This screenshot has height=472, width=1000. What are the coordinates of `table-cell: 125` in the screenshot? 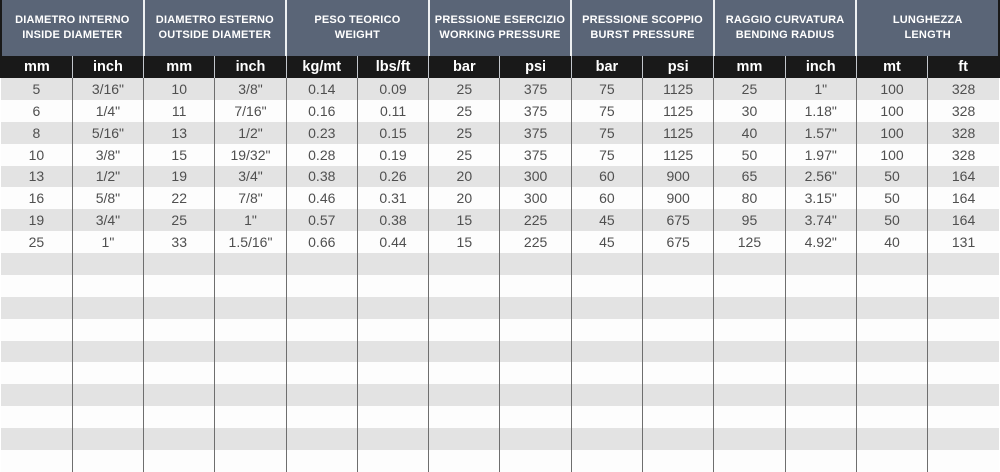 It's located at (749, 242).